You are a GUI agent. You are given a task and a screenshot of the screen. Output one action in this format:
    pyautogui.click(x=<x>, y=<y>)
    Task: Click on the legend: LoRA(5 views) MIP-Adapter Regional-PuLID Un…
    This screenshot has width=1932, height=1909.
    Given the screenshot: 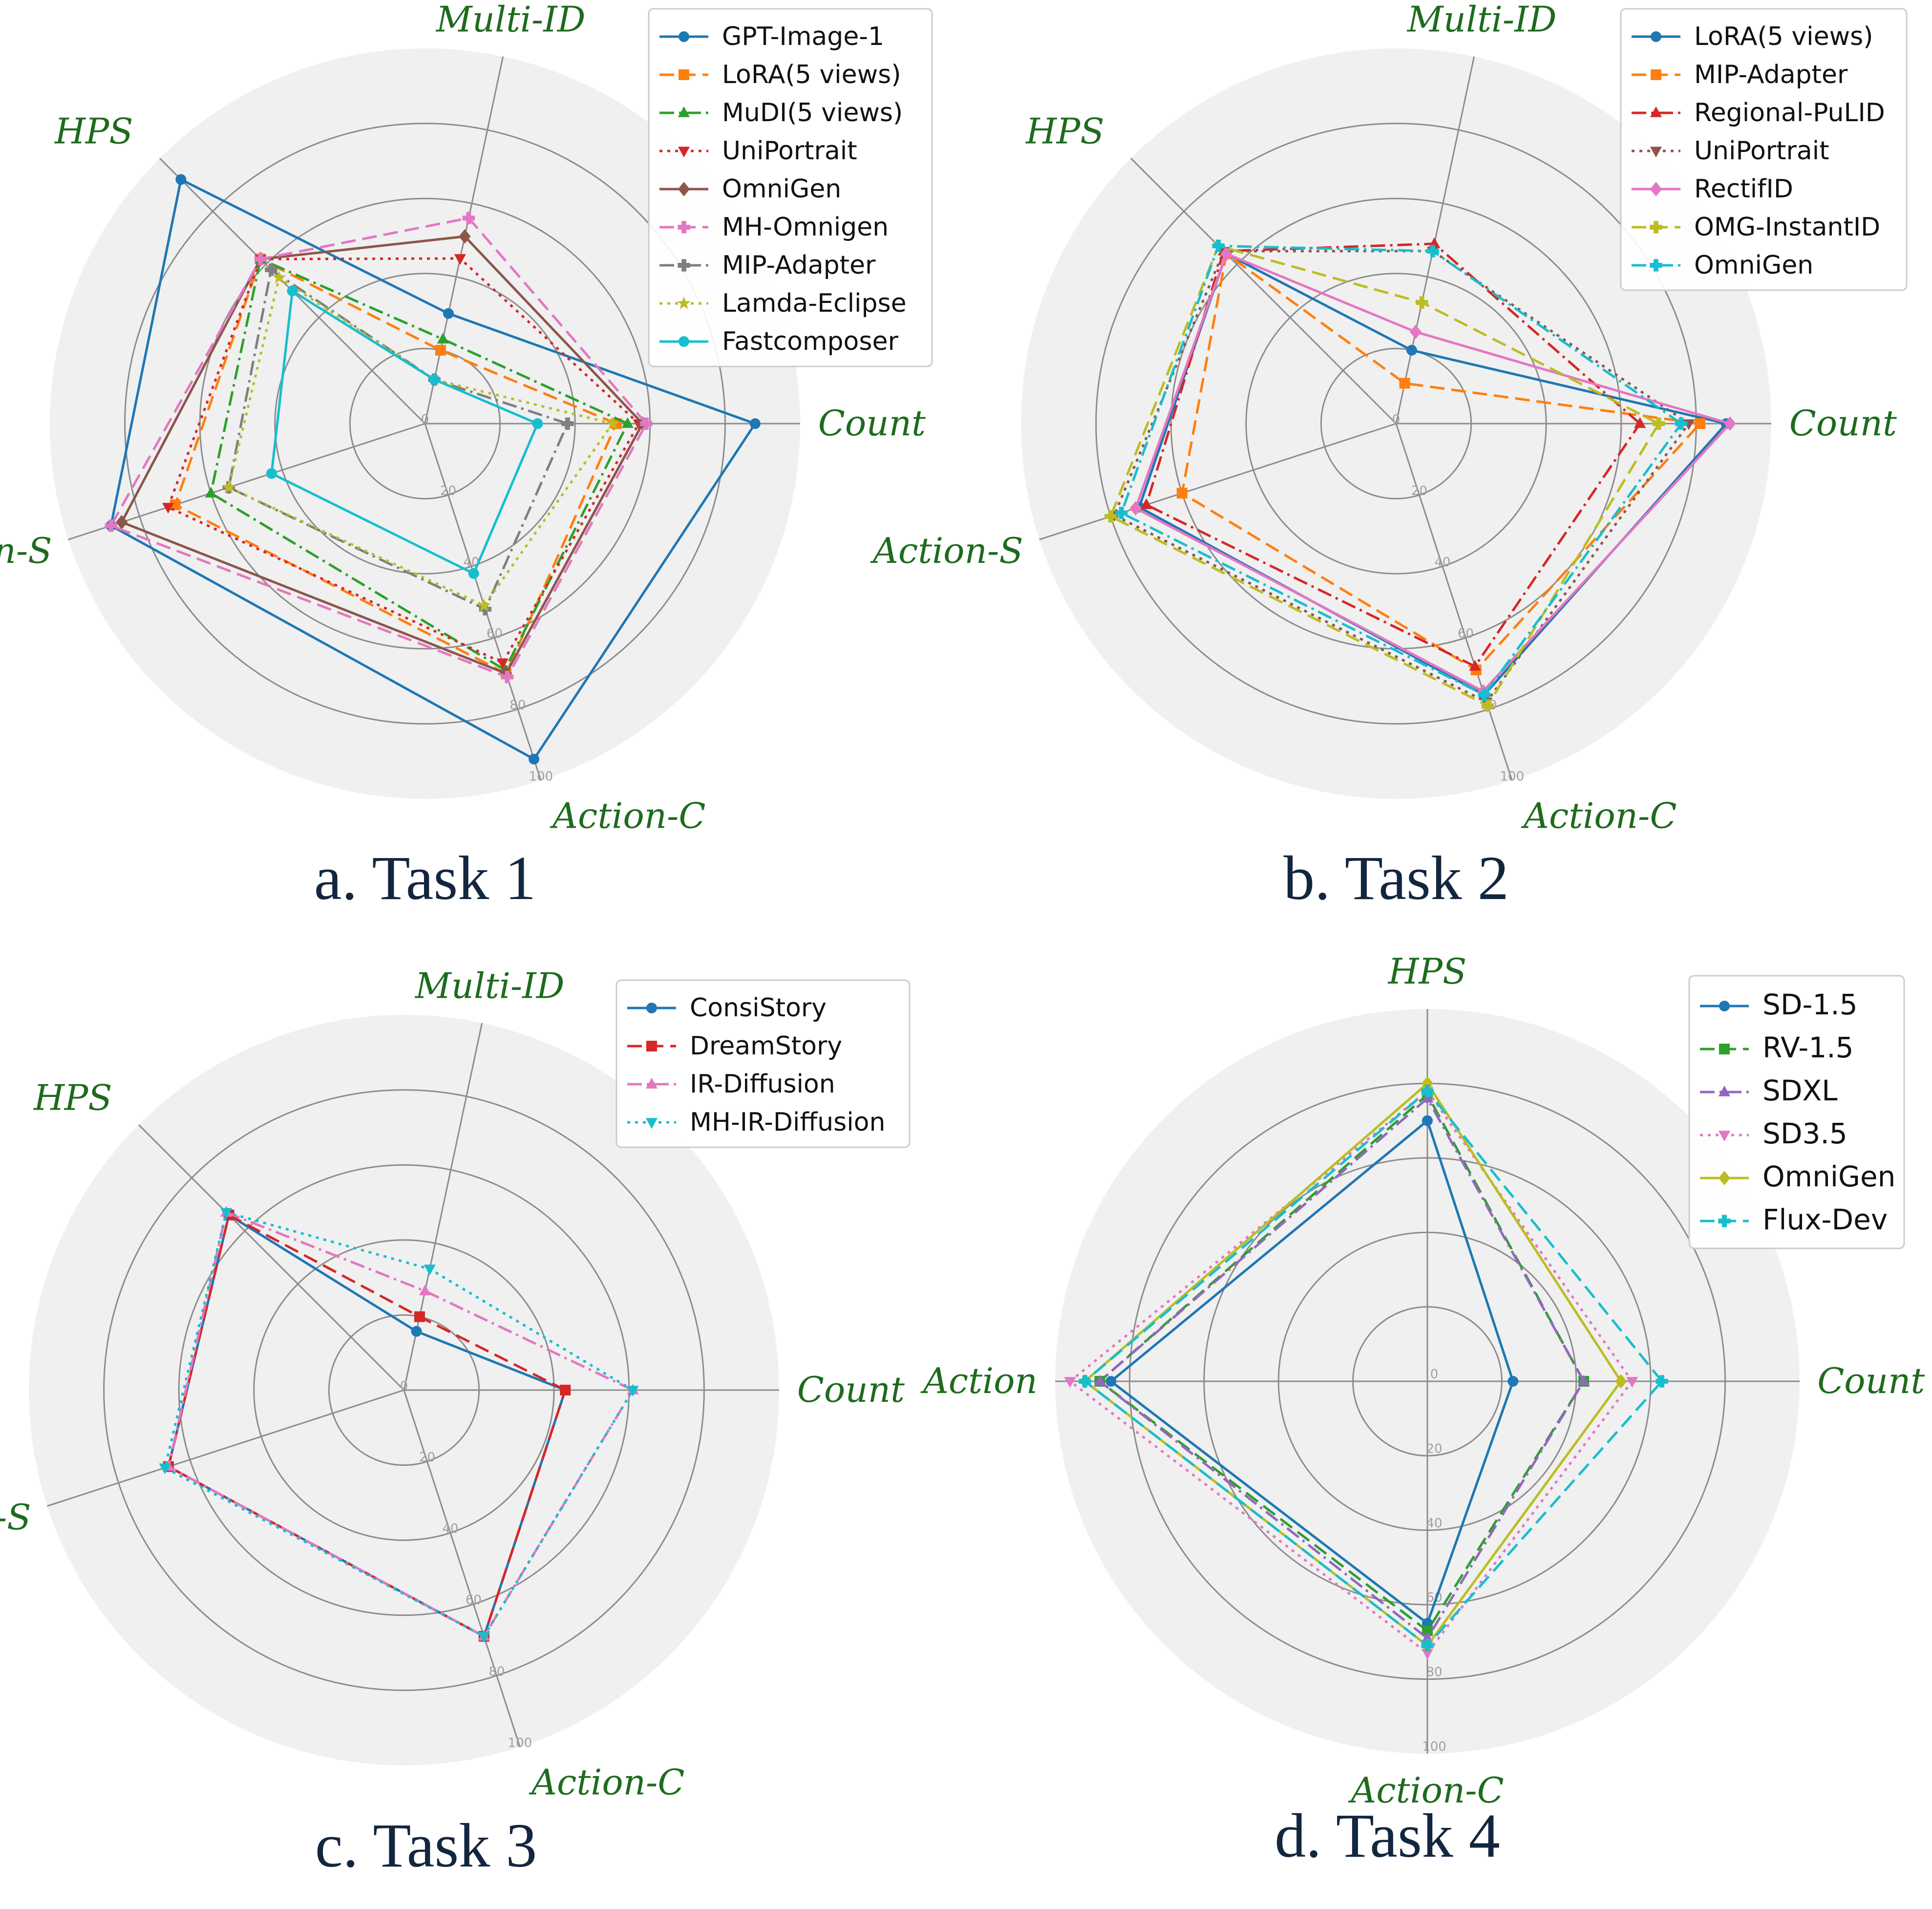 What is the action you would take?
    pyautogui.click(x=1764, y=149)
    